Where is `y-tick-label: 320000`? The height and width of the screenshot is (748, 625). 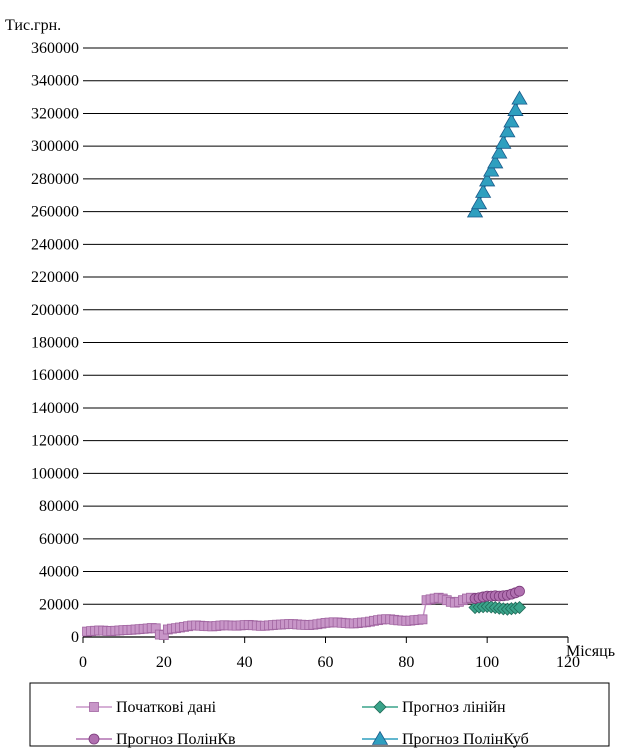 y-tick-label: 320000 is located at coordinates (55, 113).